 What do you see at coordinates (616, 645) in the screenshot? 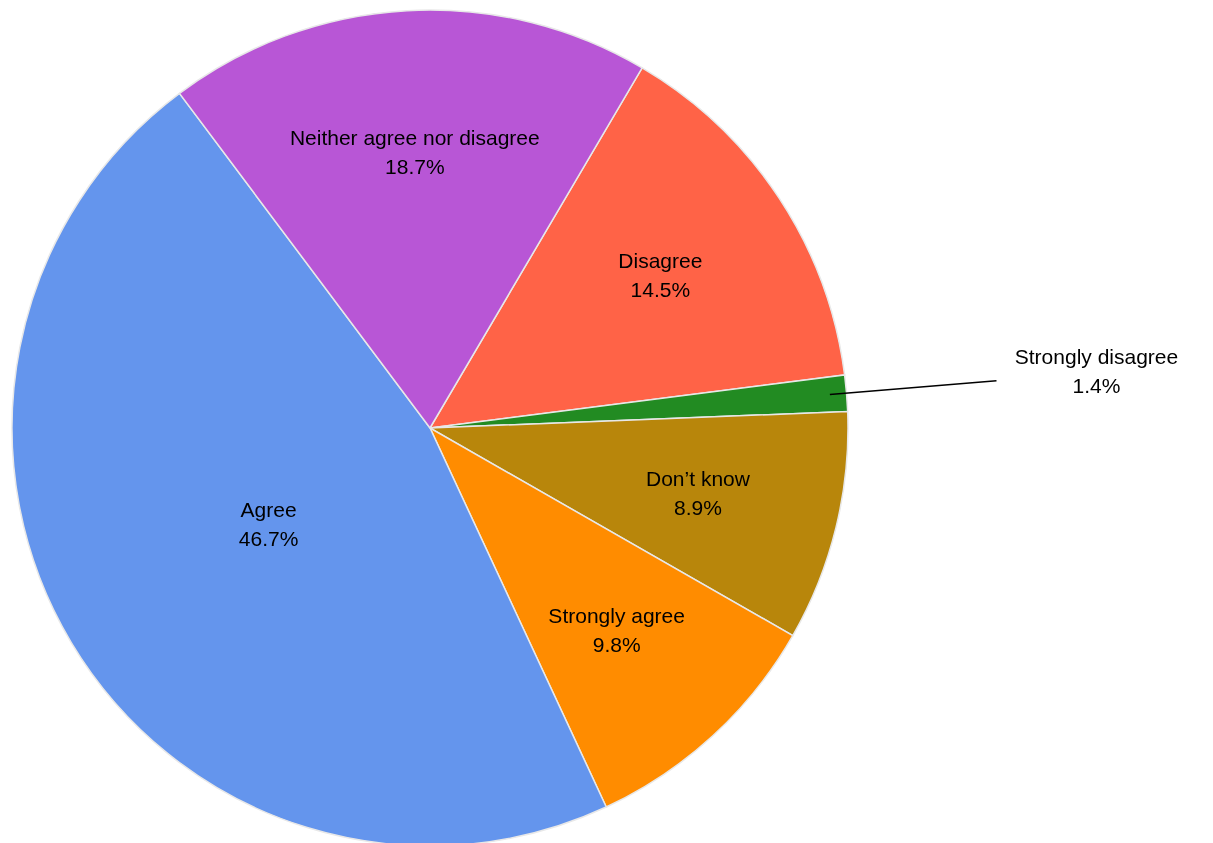
I see `data-label: 9.8%` at bounding box center [616, 645].